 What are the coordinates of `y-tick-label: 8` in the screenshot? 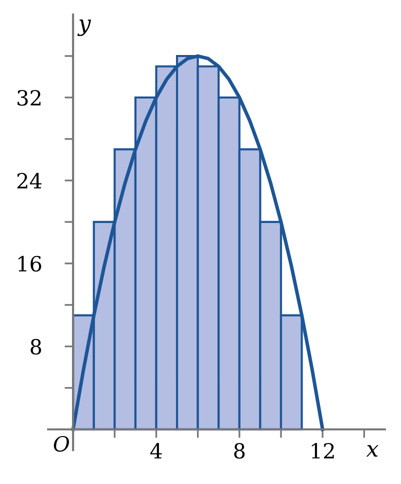 It's located at (36, 346).